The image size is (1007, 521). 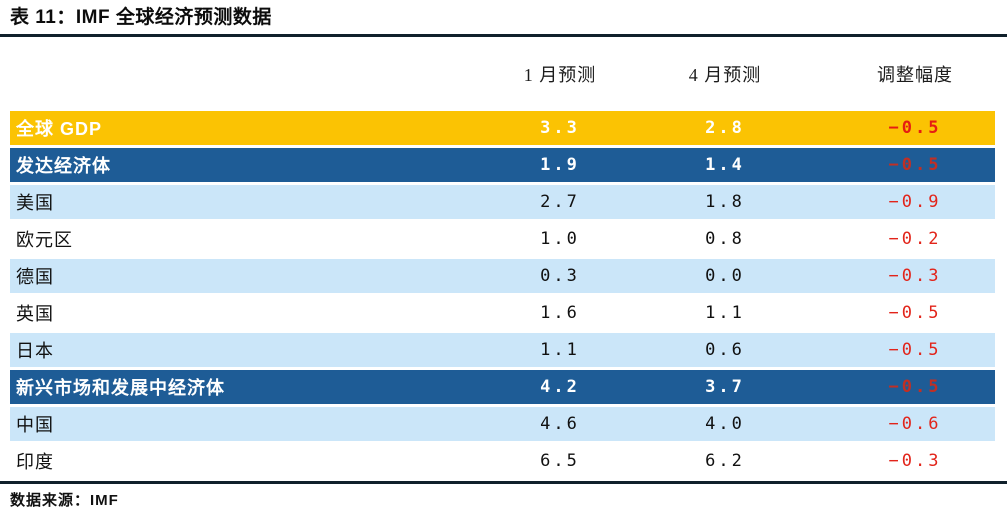 What do you see at coordinates (502, 461) in the screenshot?
I see `table-row: 印度 6.5 6.2 −0.3` at bounding box center [502, 461].